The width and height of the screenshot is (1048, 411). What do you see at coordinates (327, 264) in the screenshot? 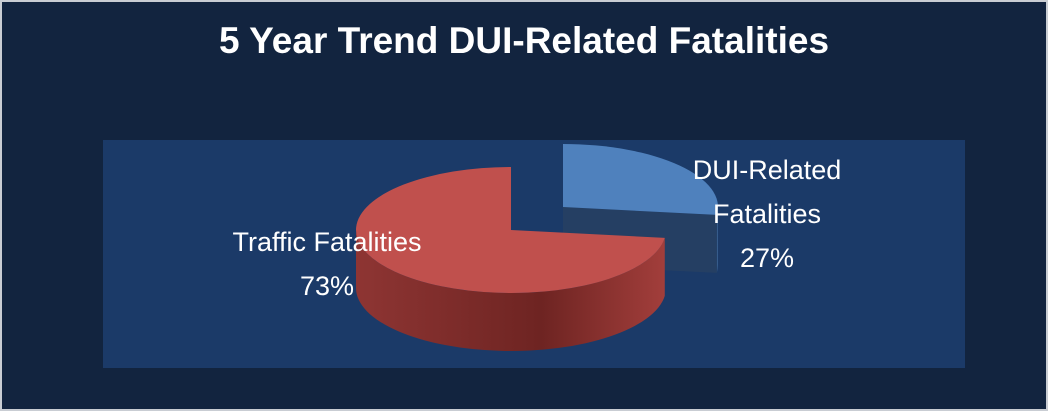
I see `data-label: Traffic Fatalities 73%` at bounding box center [327, 264].